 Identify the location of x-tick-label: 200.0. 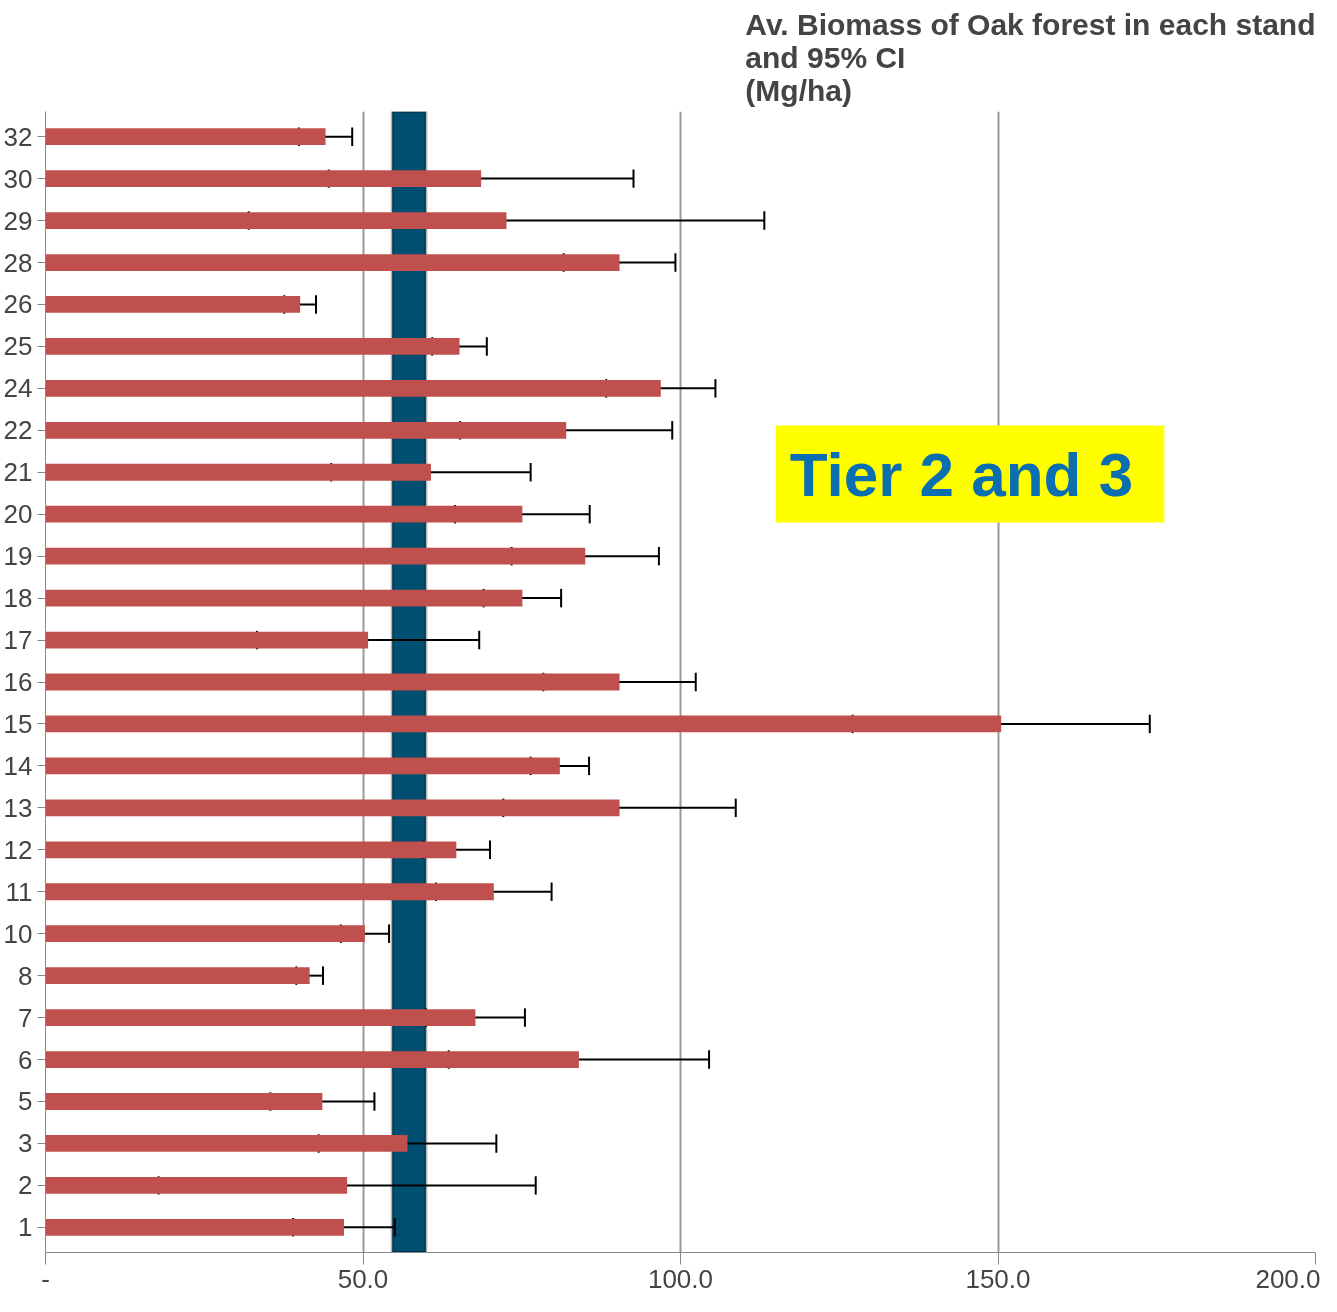
(1288, 1278).